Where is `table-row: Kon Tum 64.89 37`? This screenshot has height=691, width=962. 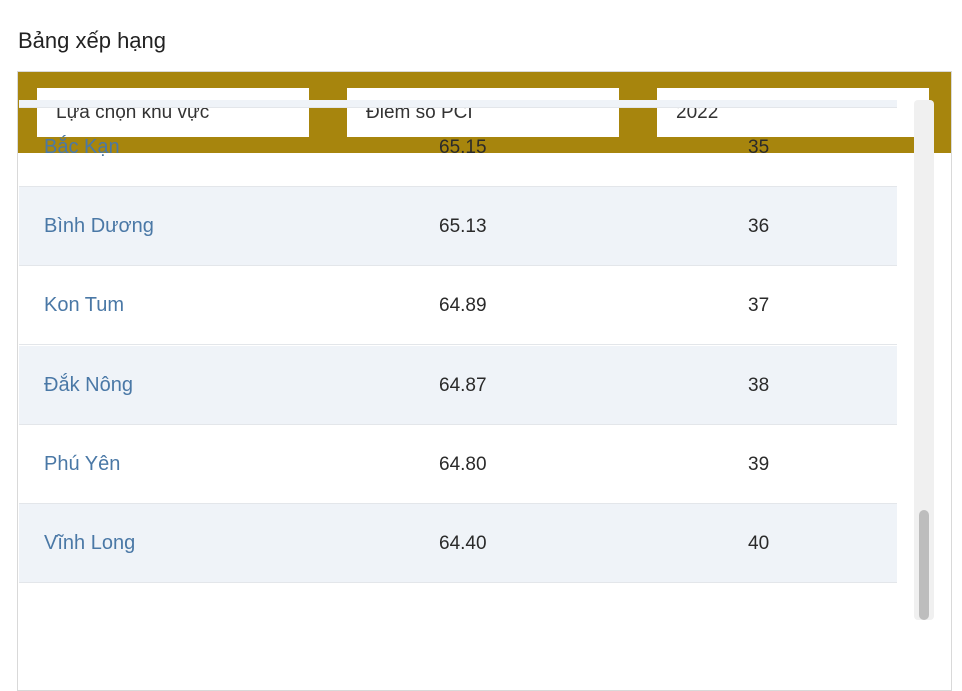
table-row: Kon Tum 64.89 37 is located at coordinates (458, 305).